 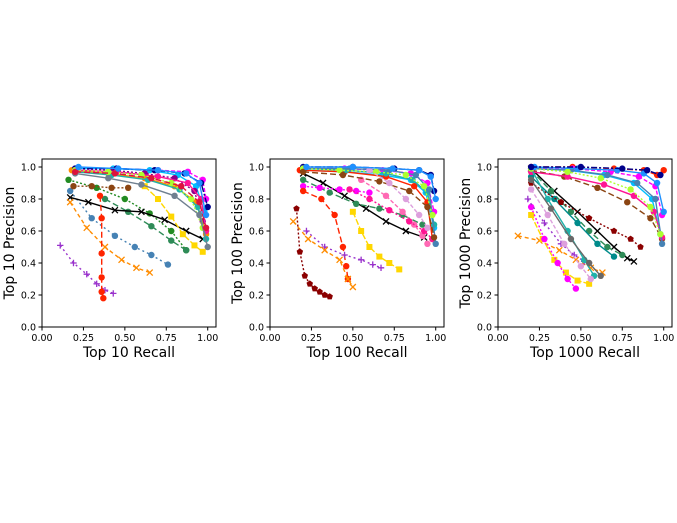 What do you see at coordinates (256, 328) in the screenshot?
I see `y-tick-label: 0.0` at bounding box center [256, 328].